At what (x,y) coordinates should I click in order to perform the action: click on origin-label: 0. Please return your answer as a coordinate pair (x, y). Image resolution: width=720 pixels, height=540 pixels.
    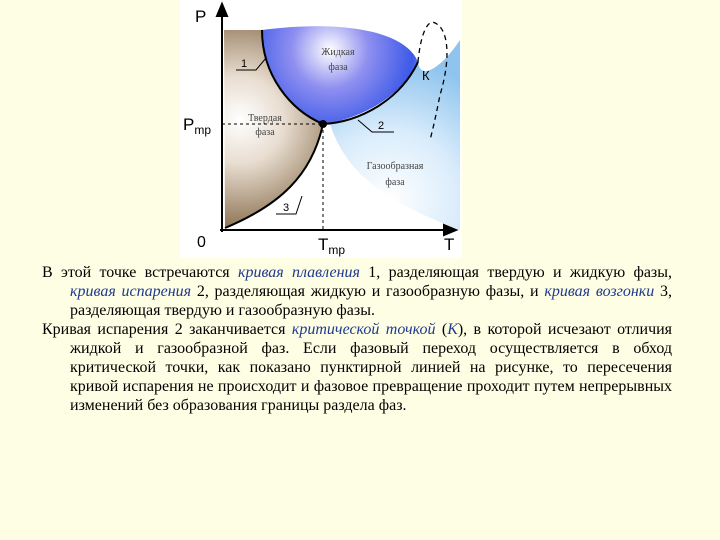
    Looking at the image, I should click on (201, 242).